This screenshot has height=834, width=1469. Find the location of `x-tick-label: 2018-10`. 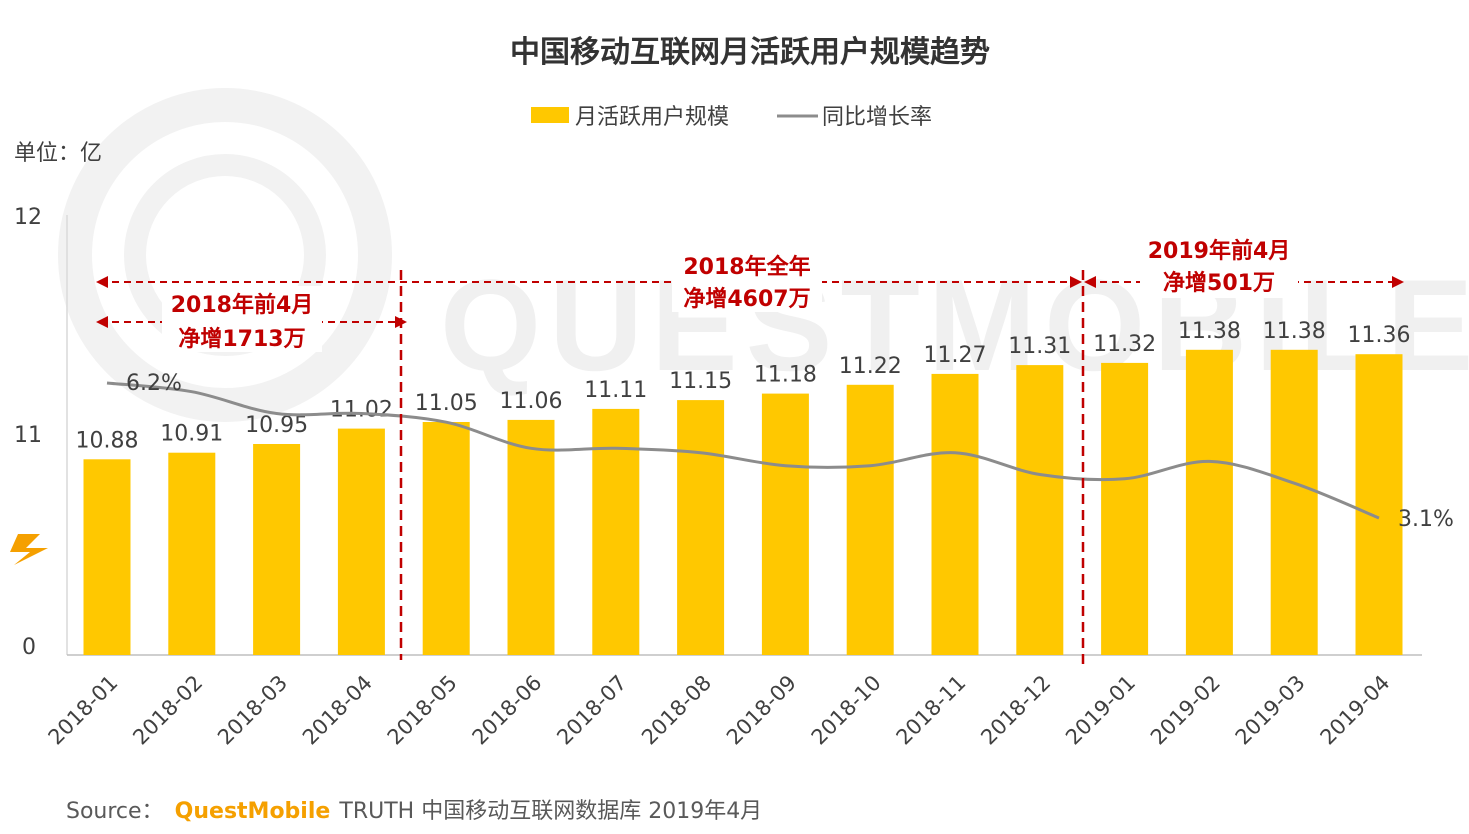

x-tick-label: 2018-10 is located at coordinates (846, 710).